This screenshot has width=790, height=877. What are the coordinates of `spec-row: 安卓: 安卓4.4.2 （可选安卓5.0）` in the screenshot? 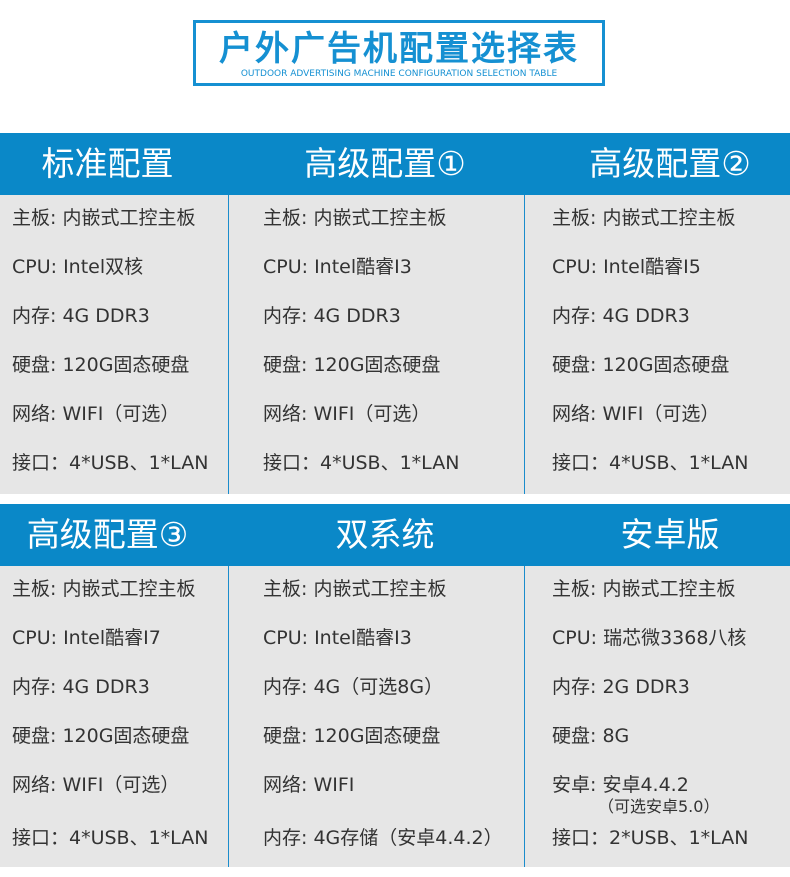 It's located at (635, 795).